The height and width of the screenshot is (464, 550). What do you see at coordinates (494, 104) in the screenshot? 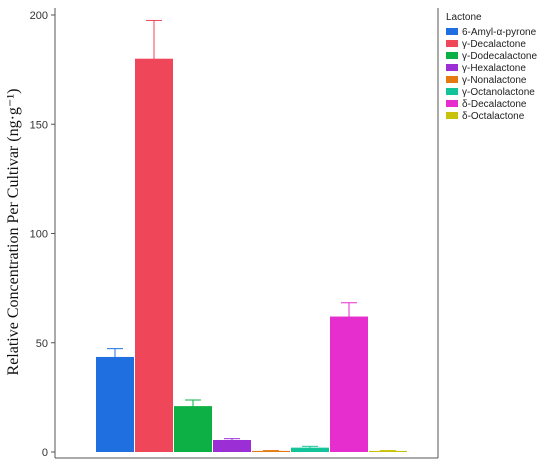
I see `legend-entry-label: δ-Decalactone` at bounding box center [494, 104].